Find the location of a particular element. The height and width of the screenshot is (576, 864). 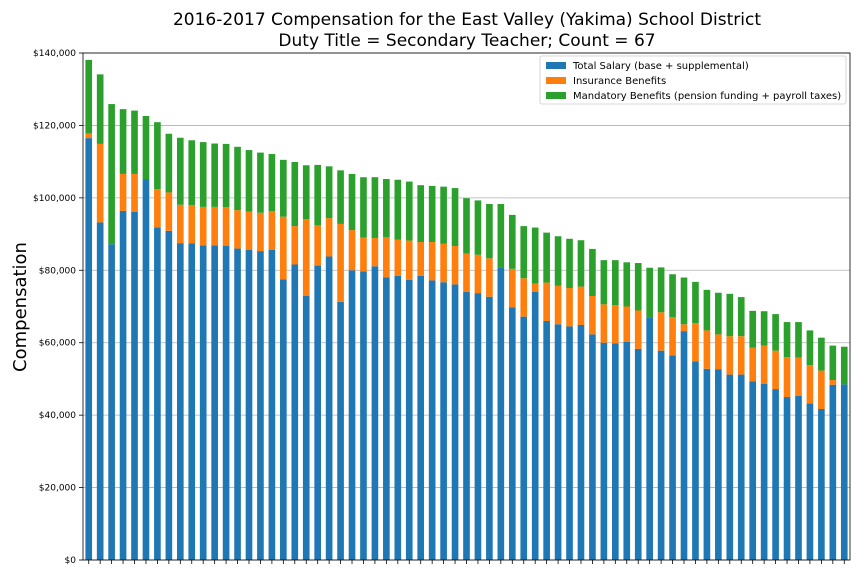

y-tick-label: $20,000 is located at coordinates (57, 489).